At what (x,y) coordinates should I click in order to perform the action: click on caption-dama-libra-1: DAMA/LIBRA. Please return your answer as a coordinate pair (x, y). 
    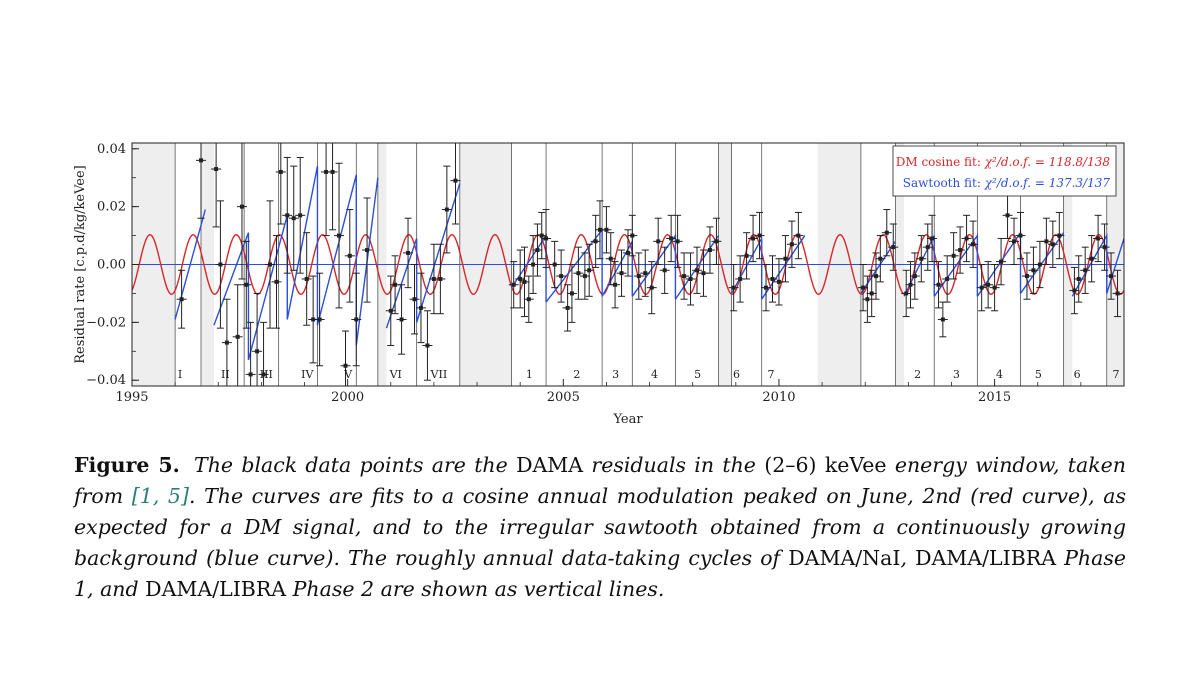
    Looking at the image, I should click on (985, 558).